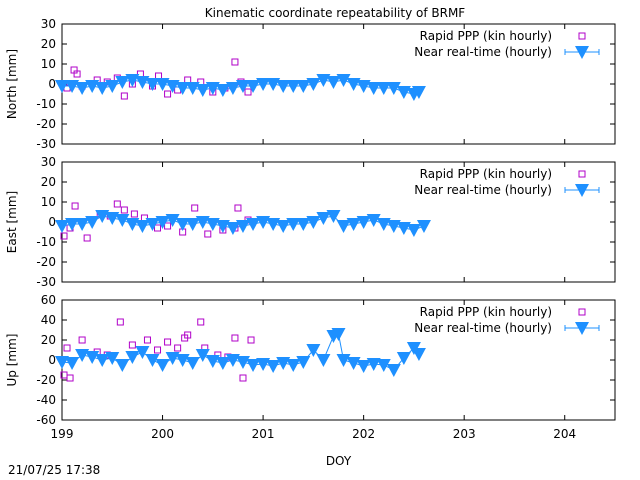 The width and height of the screenshot is (640, 480). I want to click on y-axis-label: Up [mm], so click(12, 360).